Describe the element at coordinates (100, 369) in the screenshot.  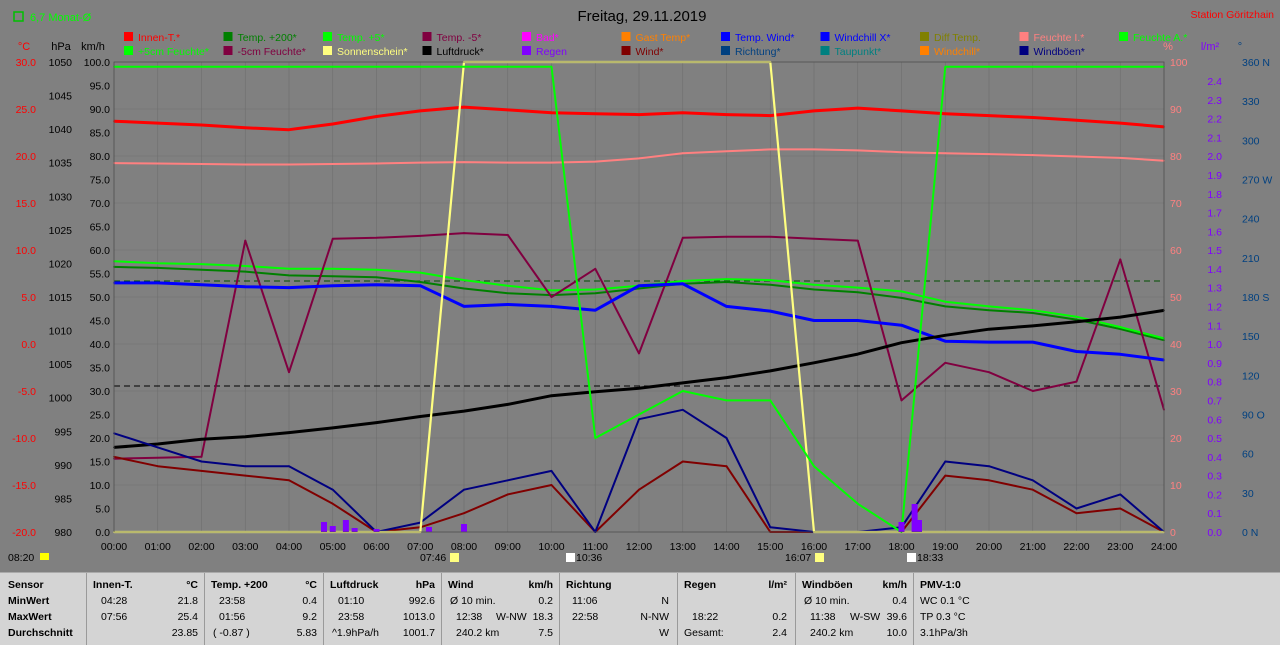
I see `wind-tick-label: 35.0` at that location.